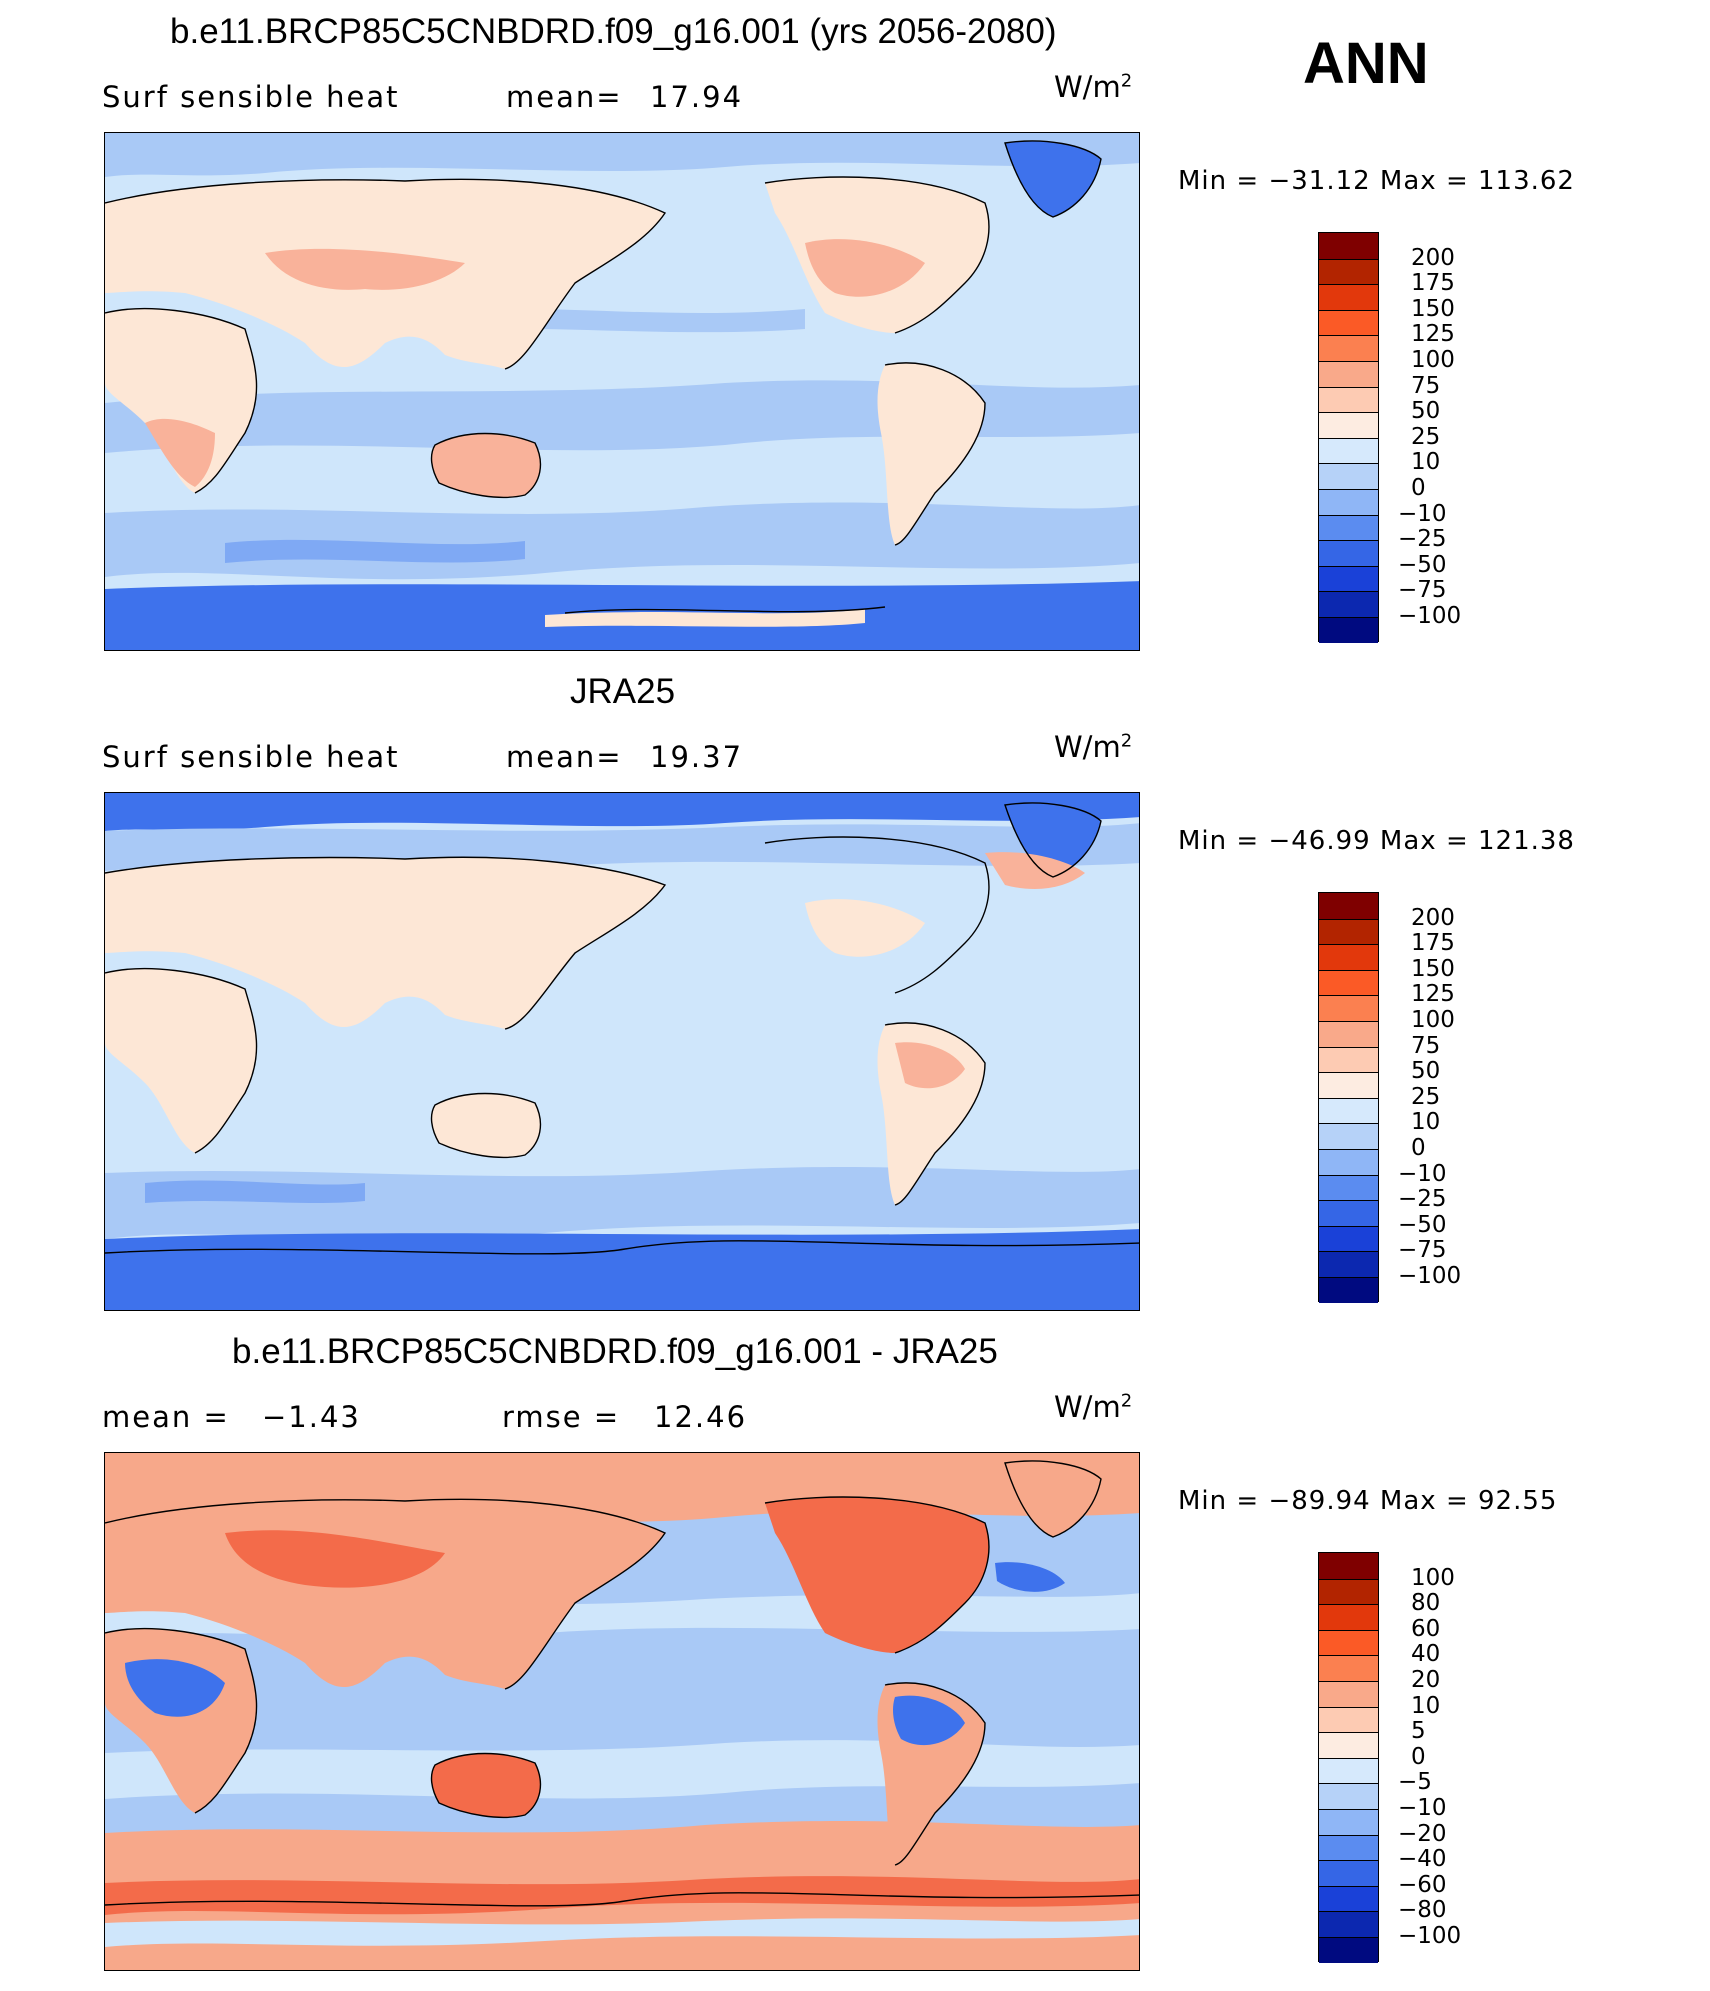 This screenshot has height=1991, width=1710. Describe the element at coordinates (1422, 1884) in the screenshot. I see `colorbar-tick-label: −60` at that location.